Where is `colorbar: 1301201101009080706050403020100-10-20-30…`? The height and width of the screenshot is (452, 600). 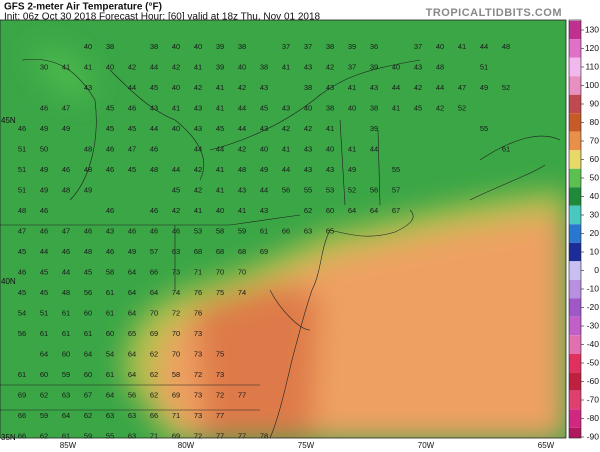 colorbar: 1301201101009080706050403020100-10-20-30… is located at coordinates (584, 230).